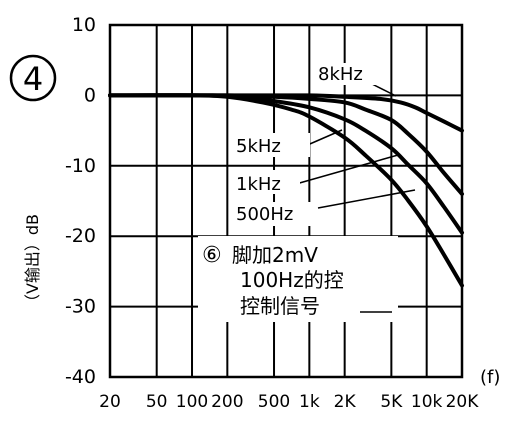  What do you see at coordinates (212, 255) in the screenshot?
I see `note-circled-number: ⑥` at bounding box center [212, 255].